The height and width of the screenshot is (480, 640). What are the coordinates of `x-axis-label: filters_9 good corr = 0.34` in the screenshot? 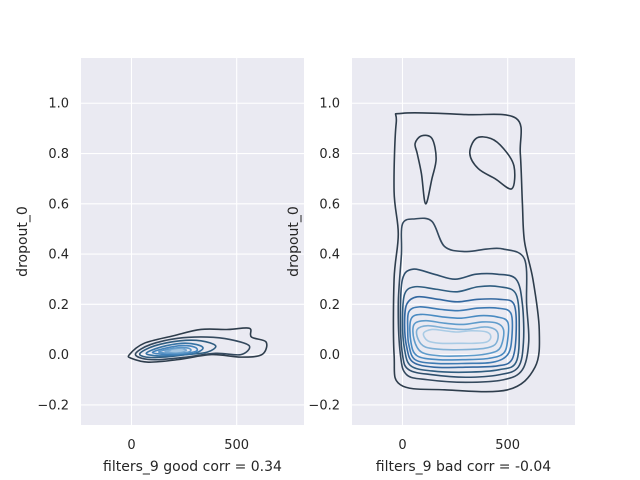 It's located at (192, 467).